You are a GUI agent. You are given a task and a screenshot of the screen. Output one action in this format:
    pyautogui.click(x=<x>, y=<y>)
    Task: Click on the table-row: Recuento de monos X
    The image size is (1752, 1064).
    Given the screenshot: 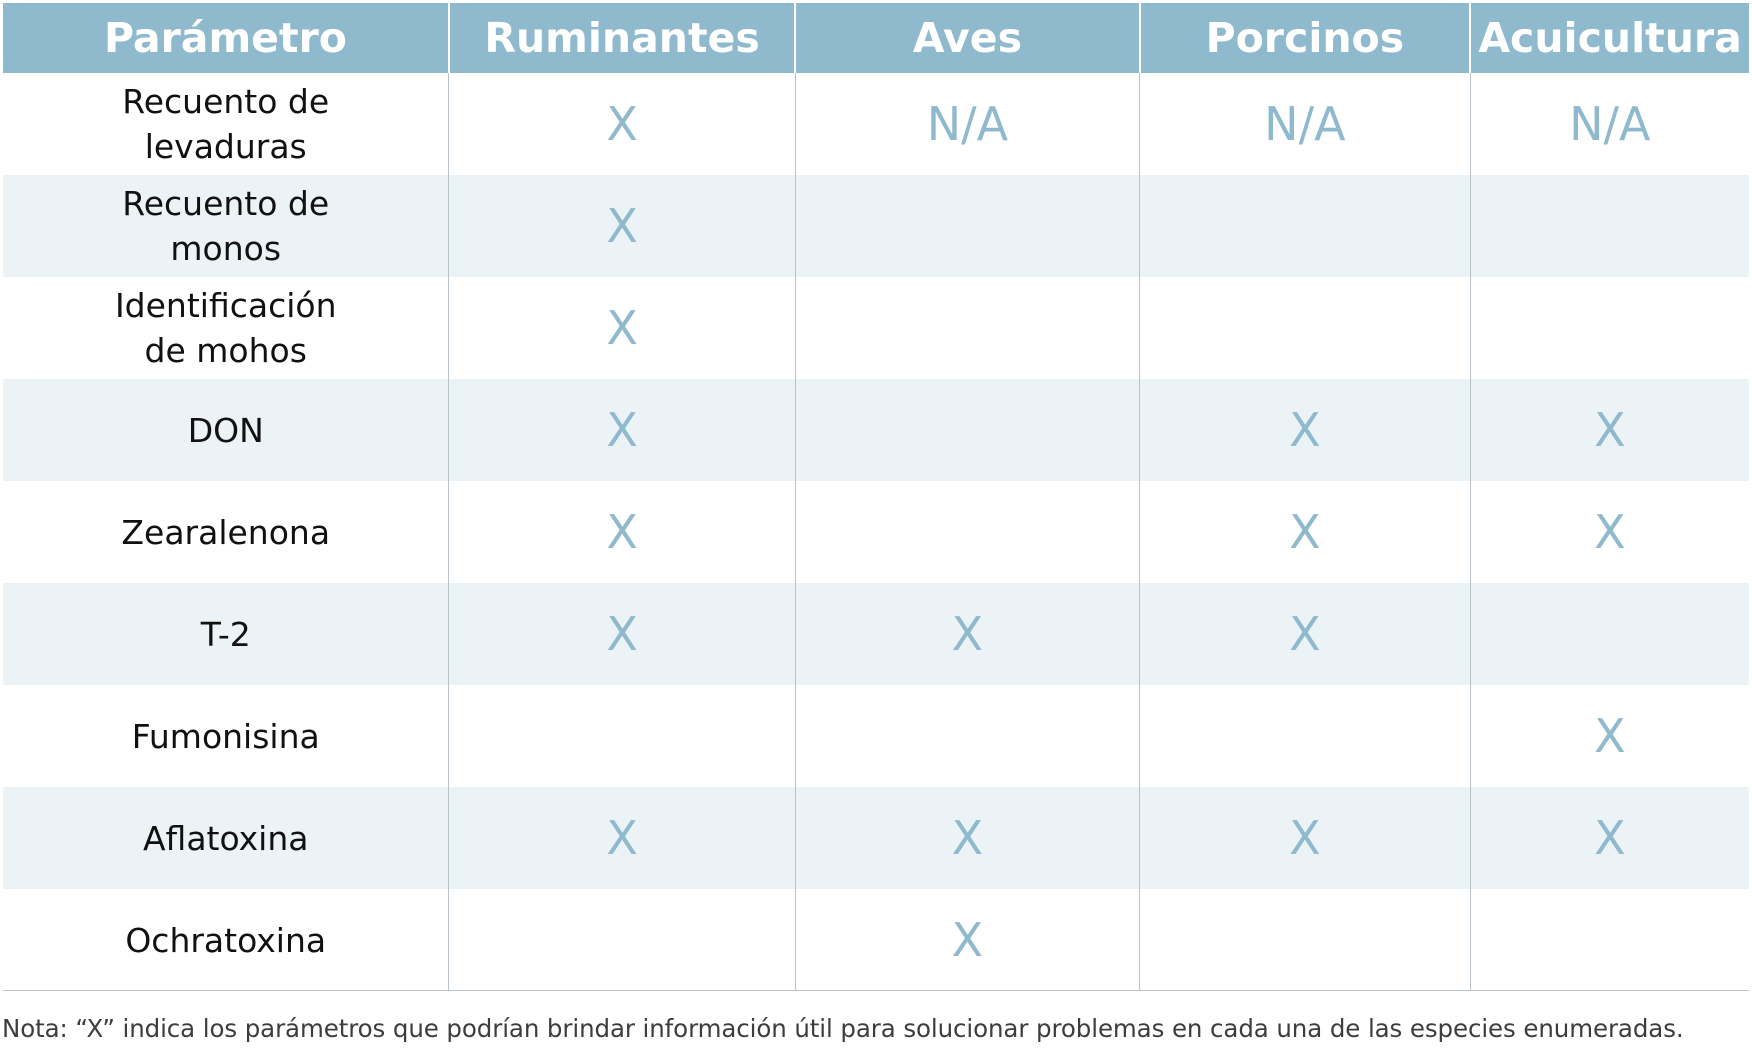 What is the action you would take?
    pyautogui.click(x=876, y=226)
    